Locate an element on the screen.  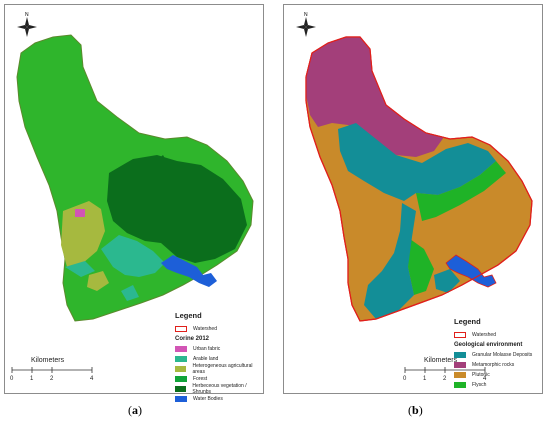
legend-label: Herbeceous vegetation / Shrunbs is located at coordinates (219, 389).